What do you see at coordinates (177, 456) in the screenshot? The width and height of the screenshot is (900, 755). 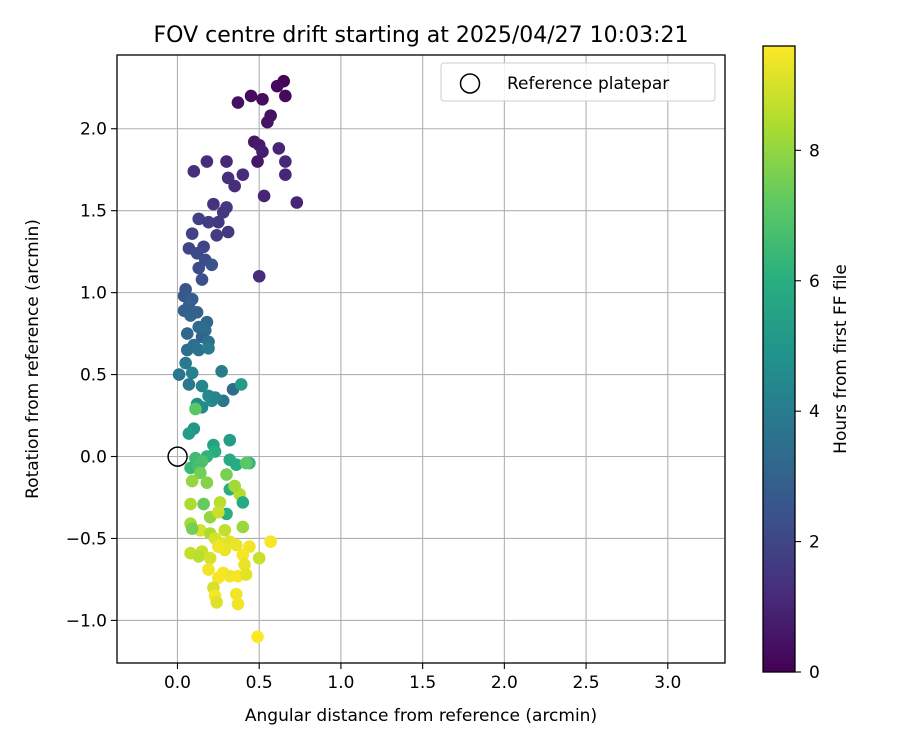 I see `reference-platepar-marker` at bounding box center [177, 456].